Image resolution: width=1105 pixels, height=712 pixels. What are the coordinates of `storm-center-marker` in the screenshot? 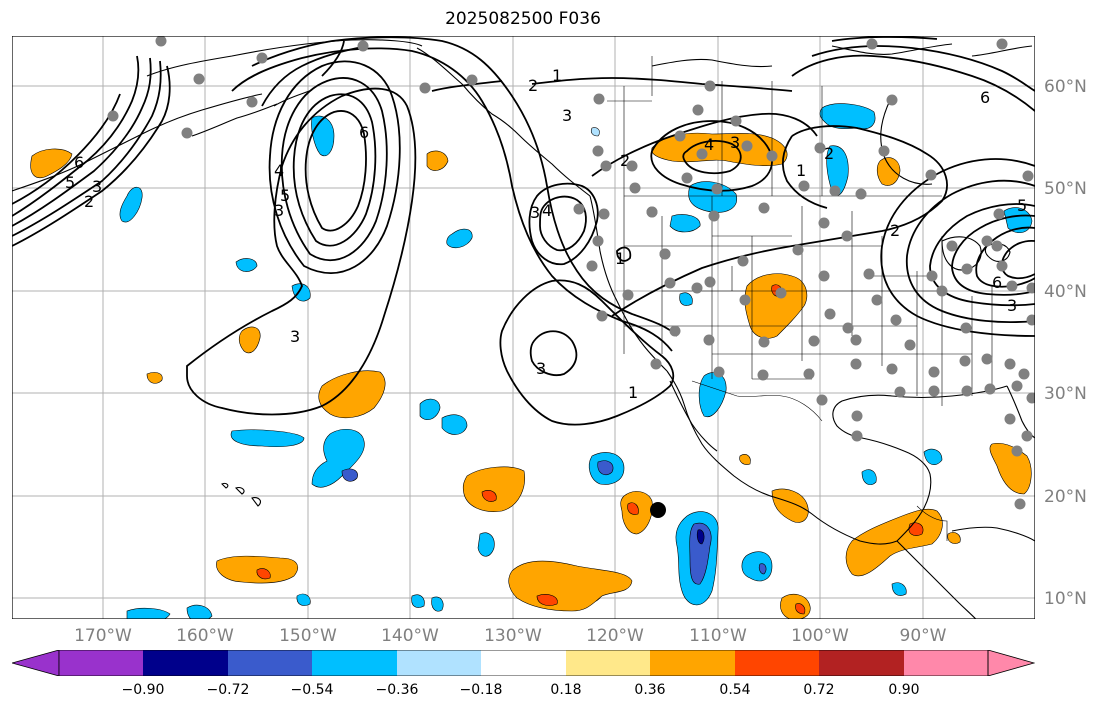 It's located at (658, 510).